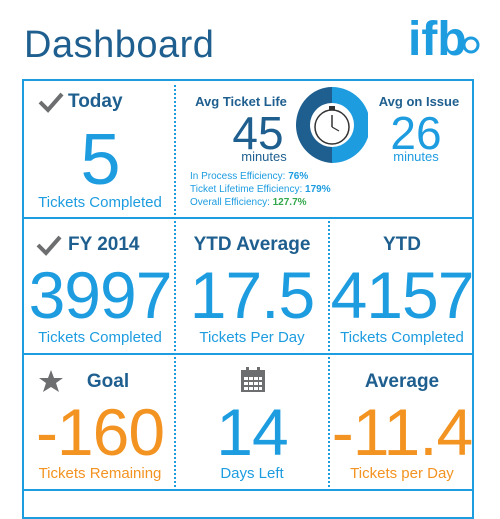 The width and height of the screenshot is (500, 519). Describe the element at coordinates (289, 202) in the screenshot. I see `efficiency-value: 127.7%` at that location.